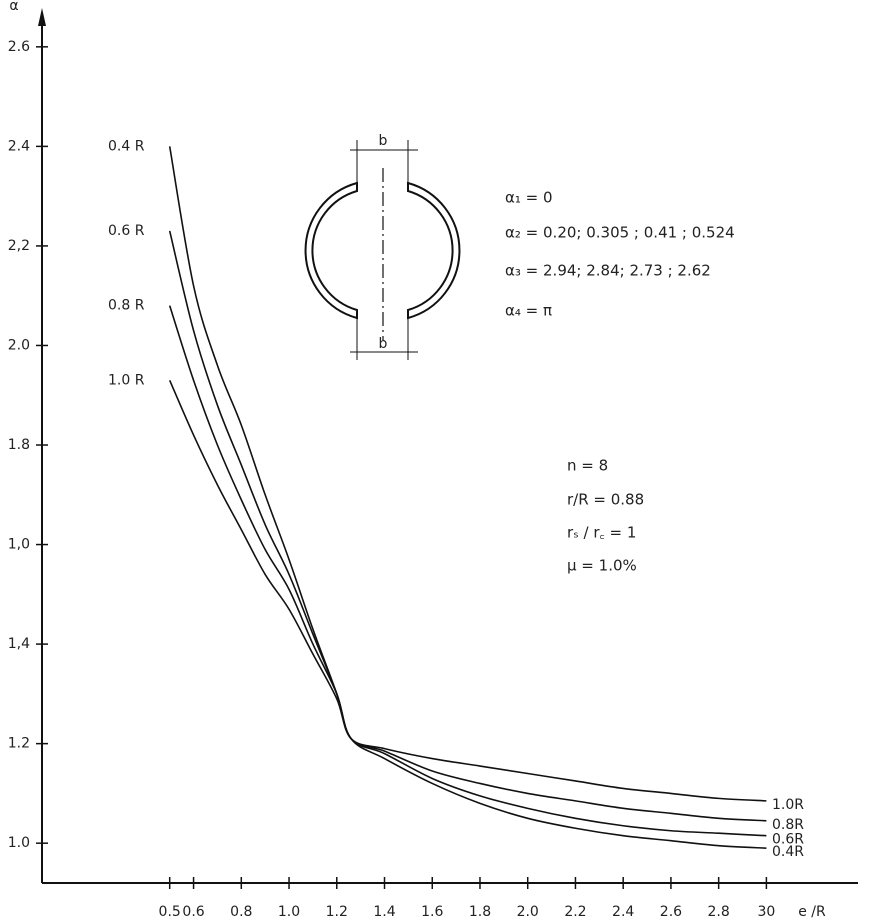  I want to click on x-tick-label: 30, so click(766, 912).